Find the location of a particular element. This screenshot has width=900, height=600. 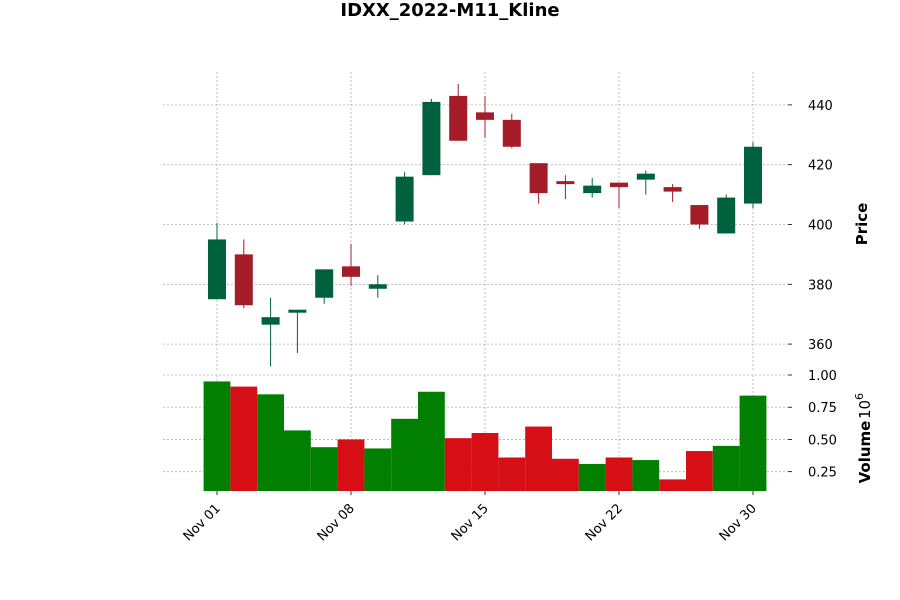

volume-panel is located at coordinates (485, 436).